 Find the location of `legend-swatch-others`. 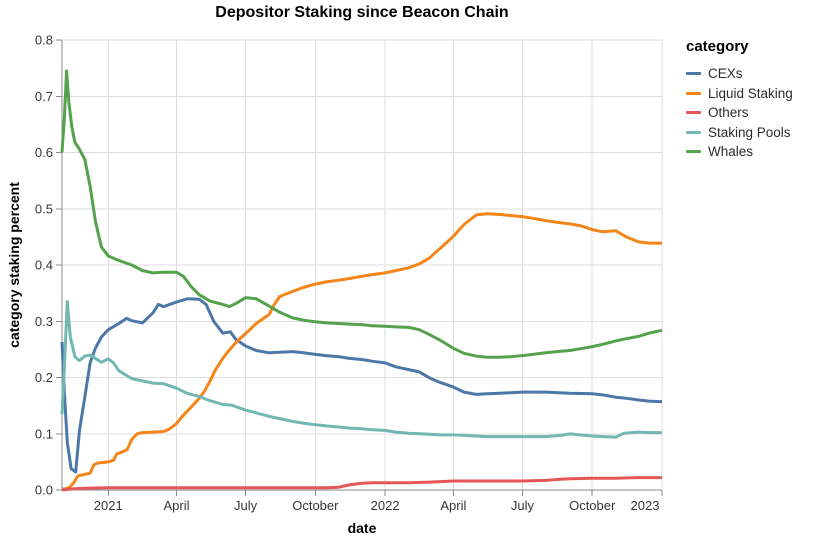

legend-swatch-others is located at coordinates (693, 113).